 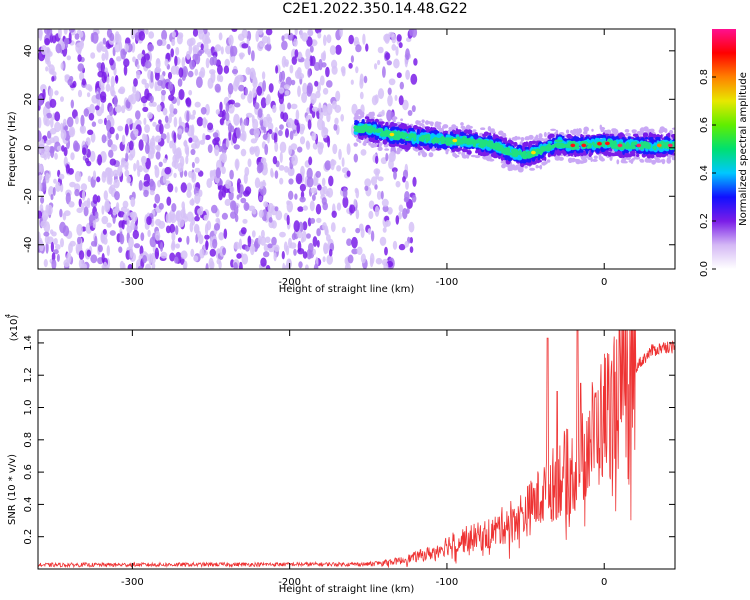 What do you see at coordinates (28, 375) in the screenshot?
I see `y-tick-label: 1.2` at bounding box center [28, 375].